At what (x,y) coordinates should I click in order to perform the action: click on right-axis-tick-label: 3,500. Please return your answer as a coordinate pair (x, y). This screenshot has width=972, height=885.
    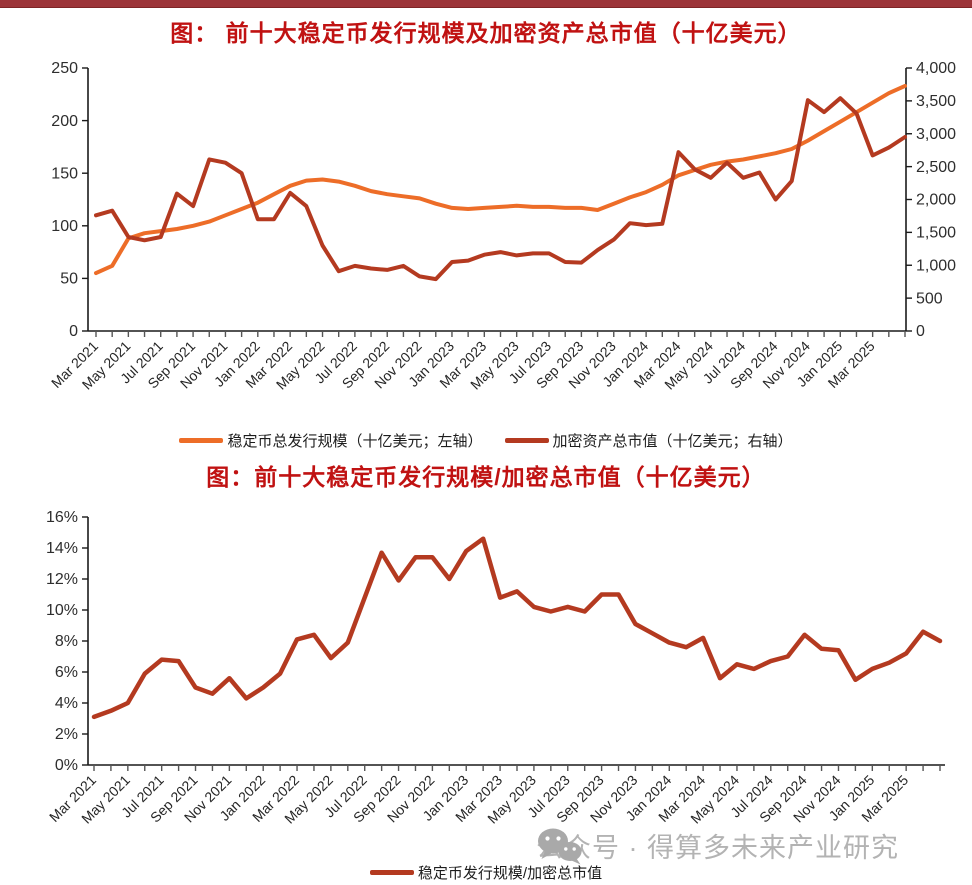
    Looking at the image, I should click on (936, 101).